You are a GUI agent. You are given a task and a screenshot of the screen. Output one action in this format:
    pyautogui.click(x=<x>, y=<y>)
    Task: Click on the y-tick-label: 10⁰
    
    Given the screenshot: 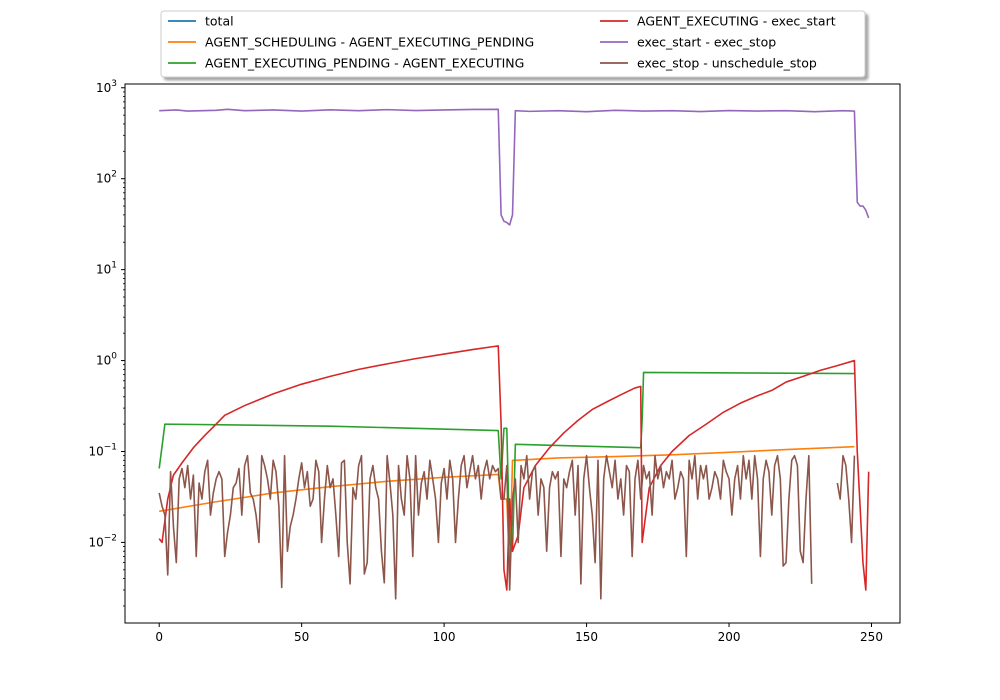 What is the action you would take?
    pyautogui.click(x=106, y=360)
    